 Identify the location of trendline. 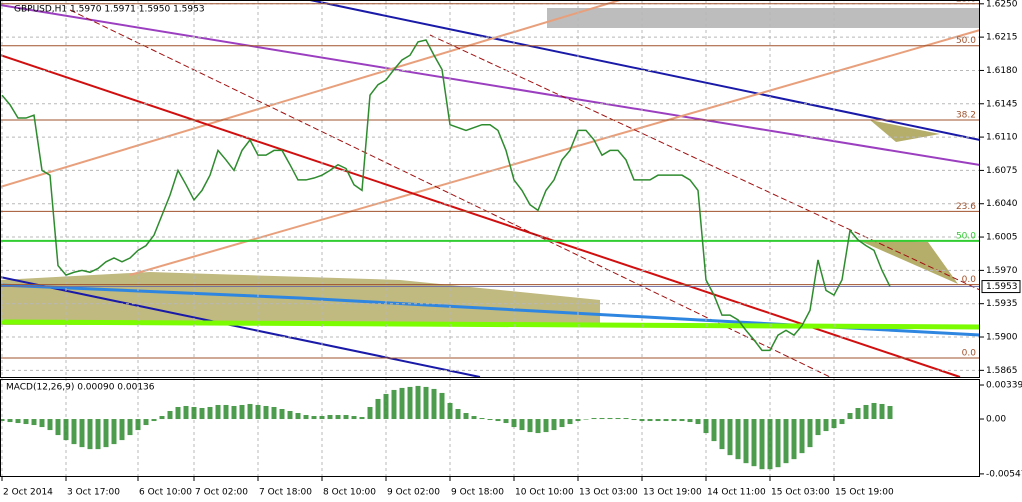
(240, 327).